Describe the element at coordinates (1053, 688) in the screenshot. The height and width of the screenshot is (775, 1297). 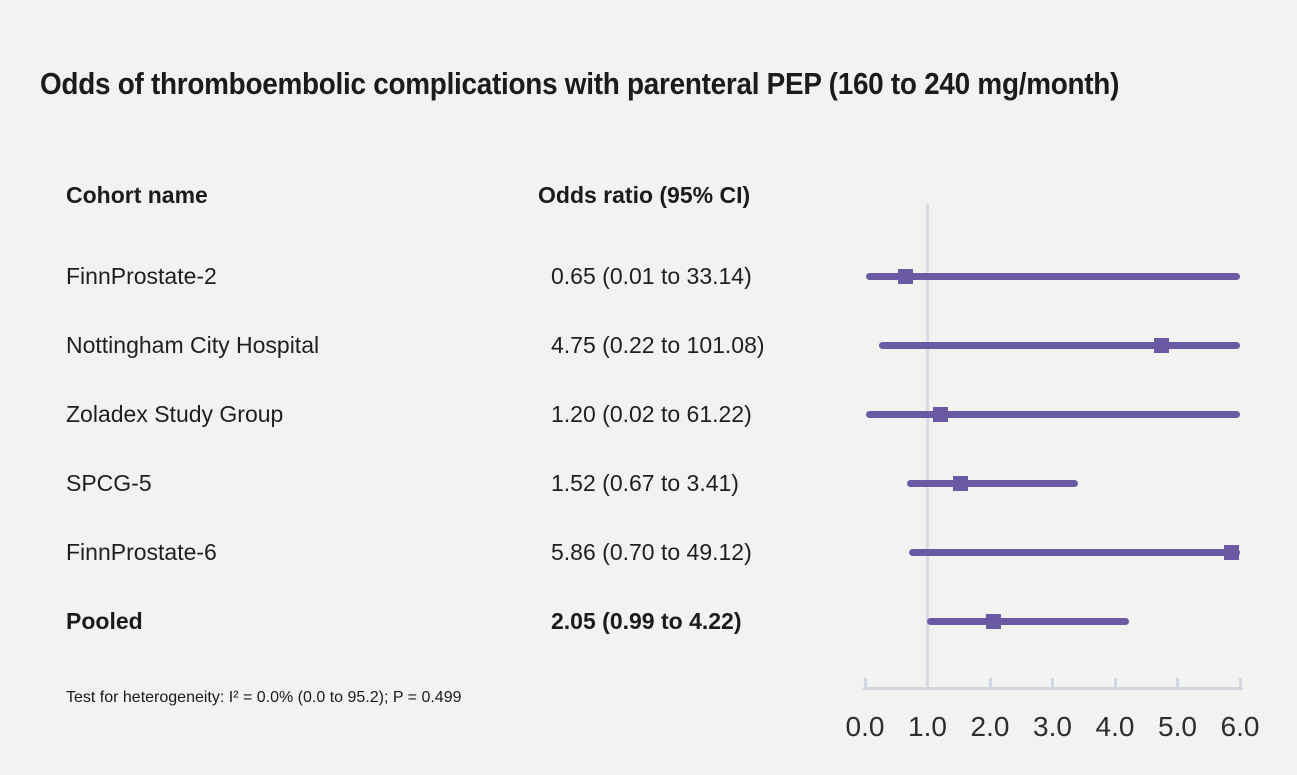
I see `x-axis-line` at that location.